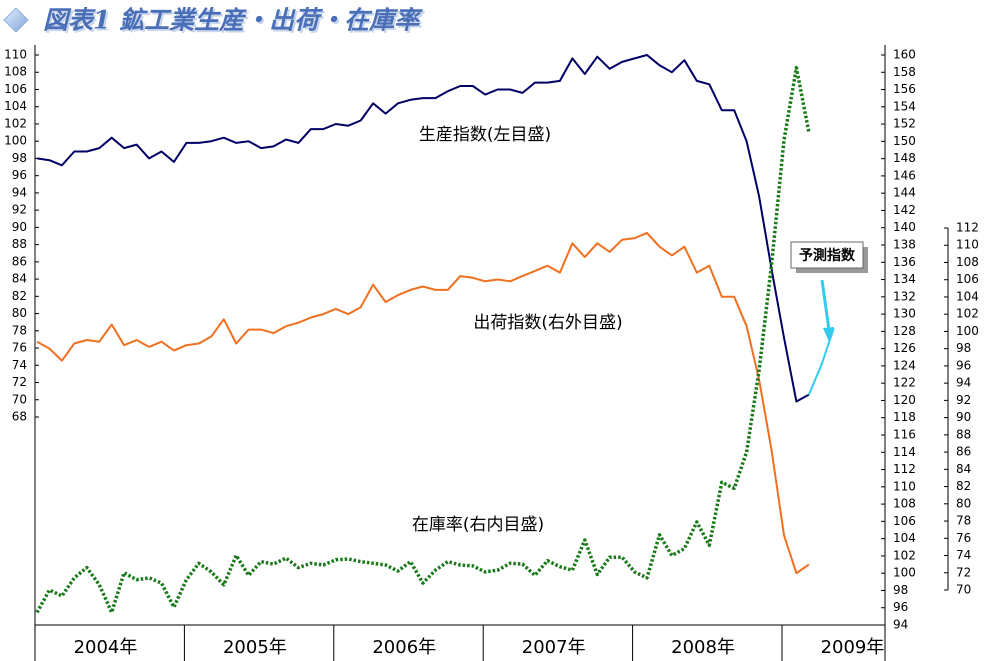 This screenshot has height=661, width=992. I want to click on y-tick-label: 70, so click(19, 399).